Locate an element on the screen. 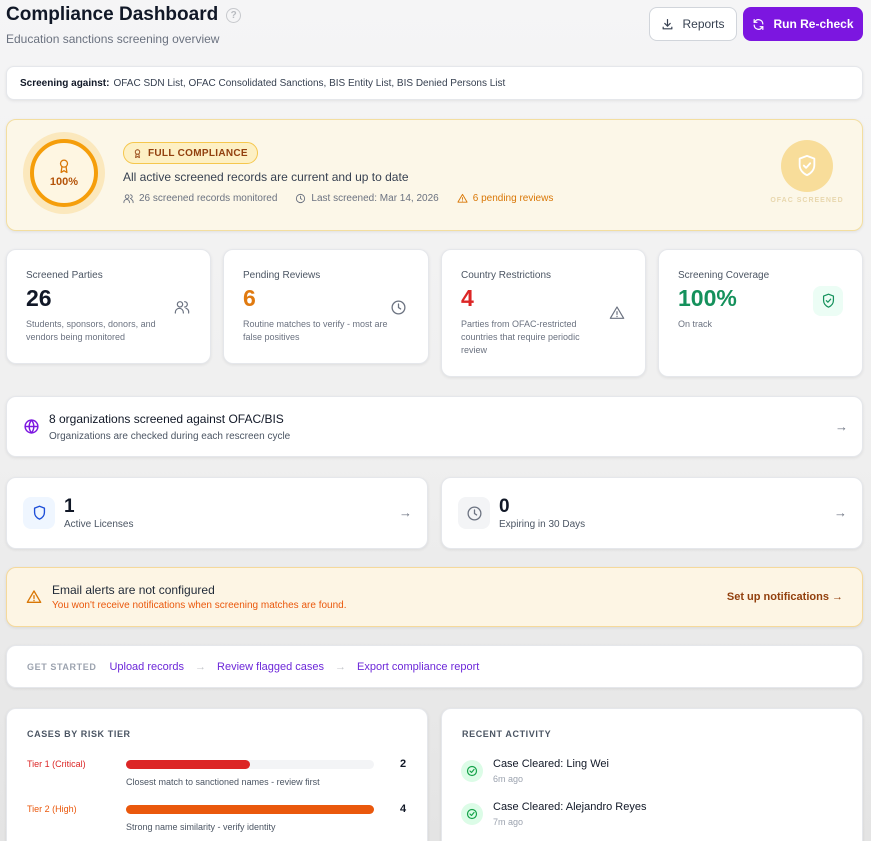  shield-icon is located at coordinates (39, 513).